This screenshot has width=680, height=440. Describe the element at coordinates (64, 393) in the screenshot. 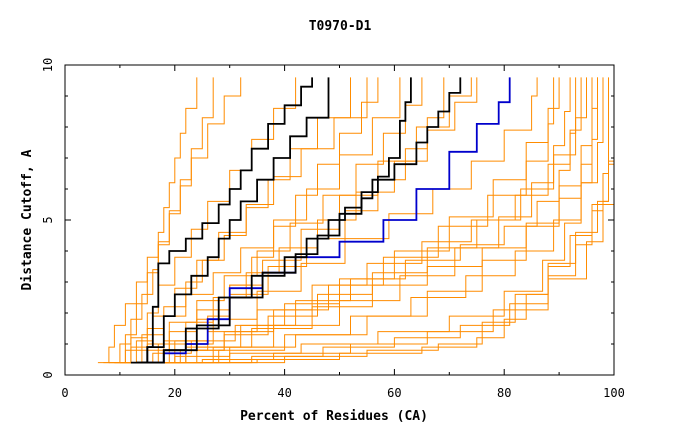

I see `x-tick-label-0: 0` at that location.